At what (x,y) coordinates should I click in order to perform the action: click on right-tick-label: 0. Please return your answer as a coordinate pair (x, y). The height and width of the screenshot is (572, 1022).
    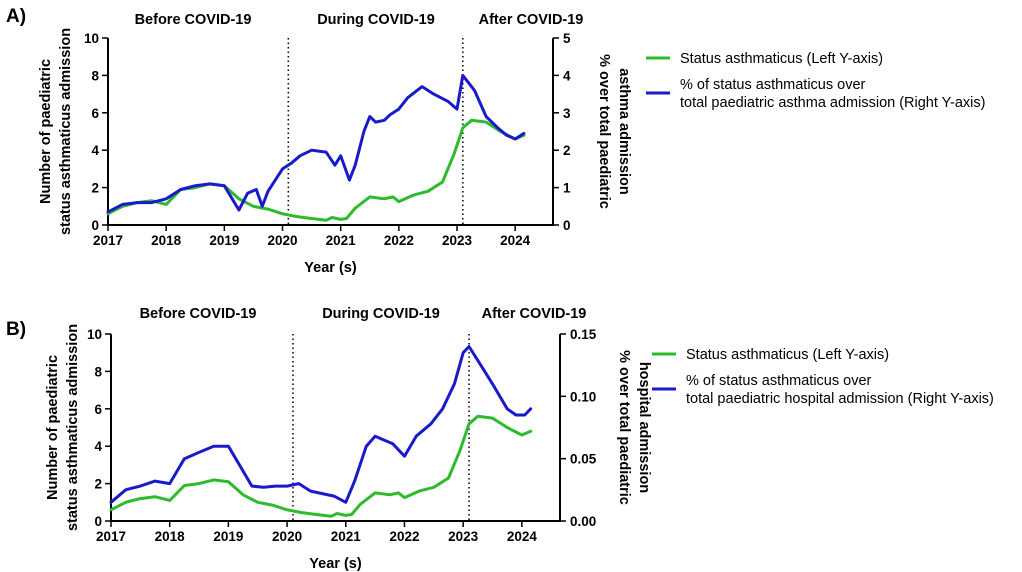
    Looking at the image, I should click on (567, 225).